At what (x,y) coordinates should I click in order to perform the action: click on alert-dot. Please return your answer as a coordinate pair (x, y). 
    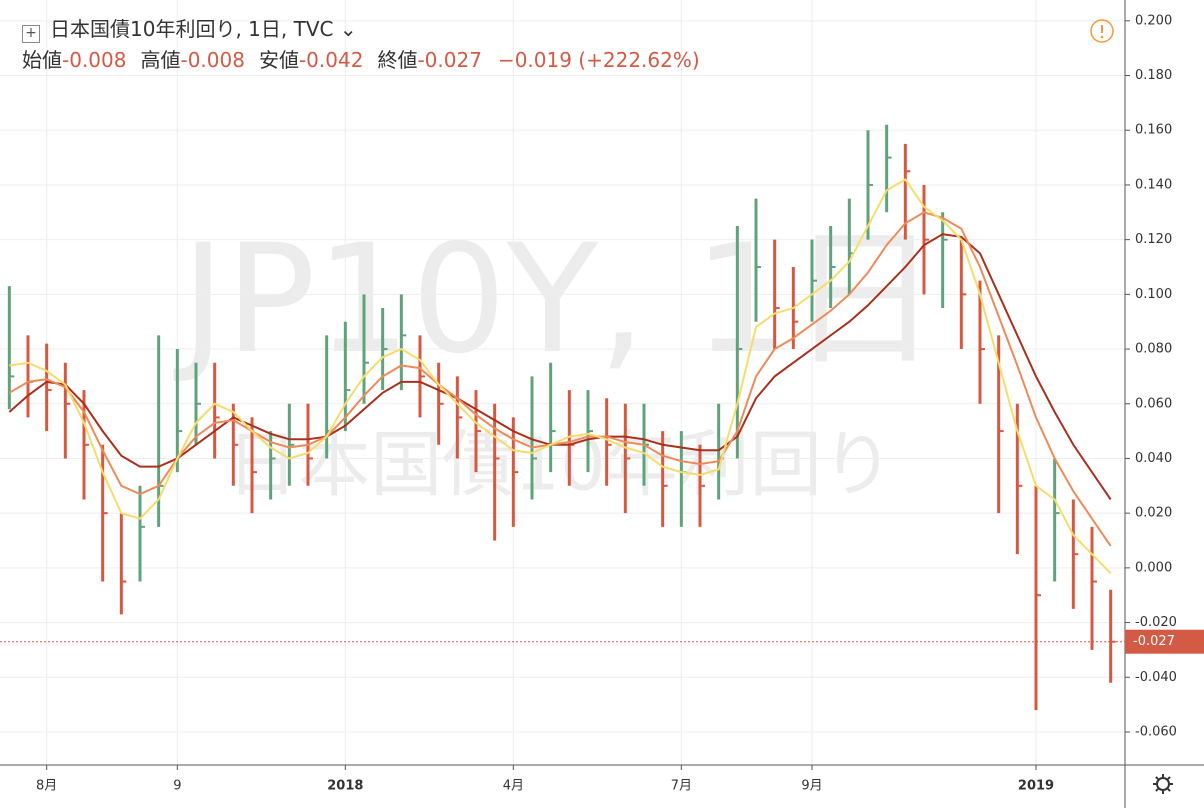
    Looking at the image, I should click on (1102, 37).